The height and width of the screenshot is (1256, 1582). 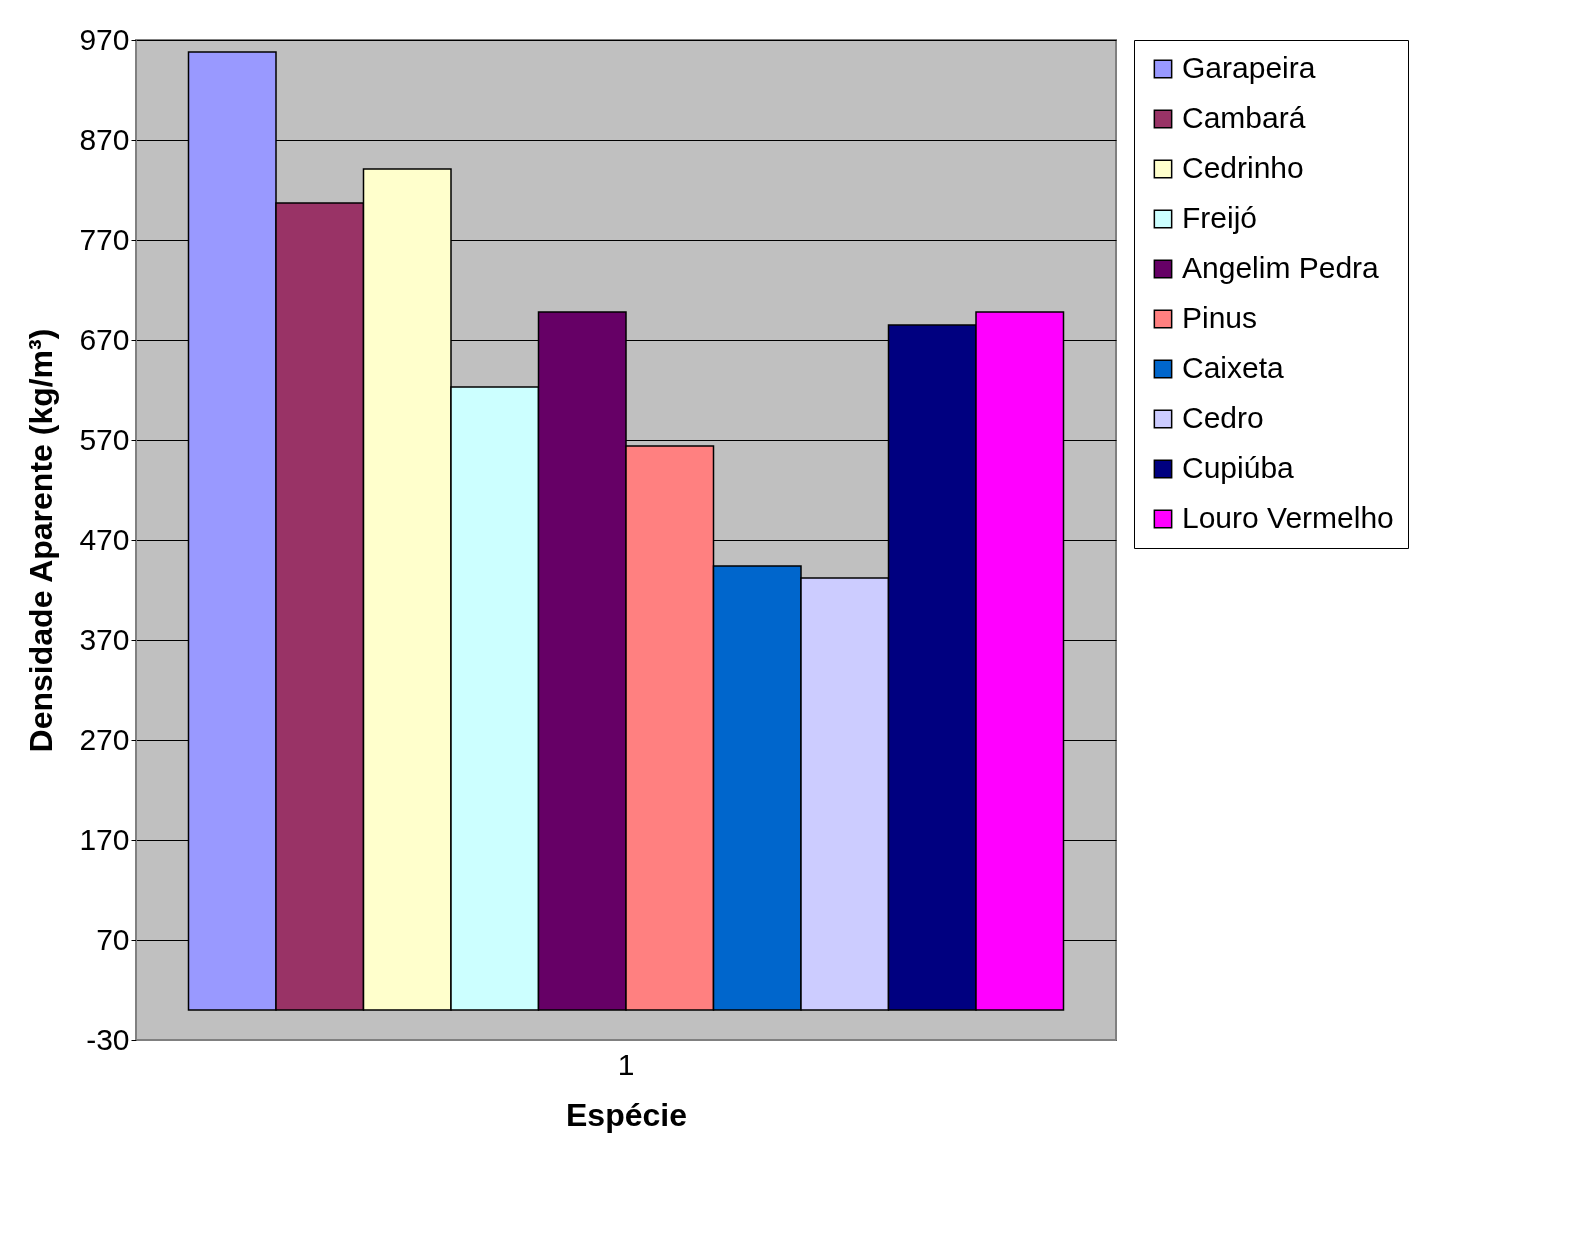 I want to click on legend-label: Cupiúba, so click(x=1238, y=467).